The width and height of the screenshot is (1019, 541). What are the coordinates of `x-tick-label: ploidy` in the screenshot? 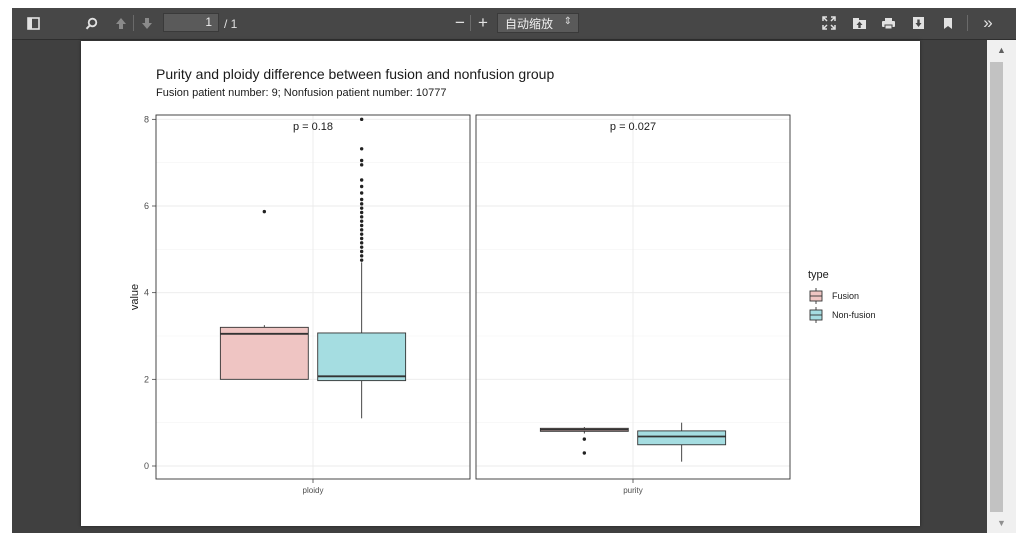 It's located at (313, 490).